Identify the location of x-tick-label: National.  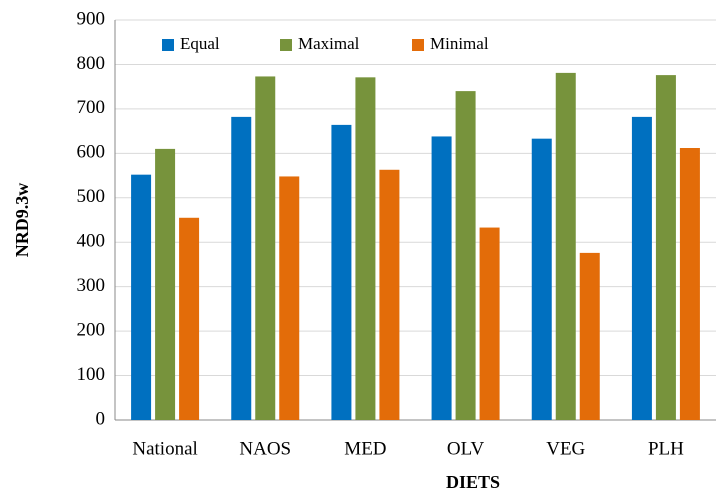
(164, 448).